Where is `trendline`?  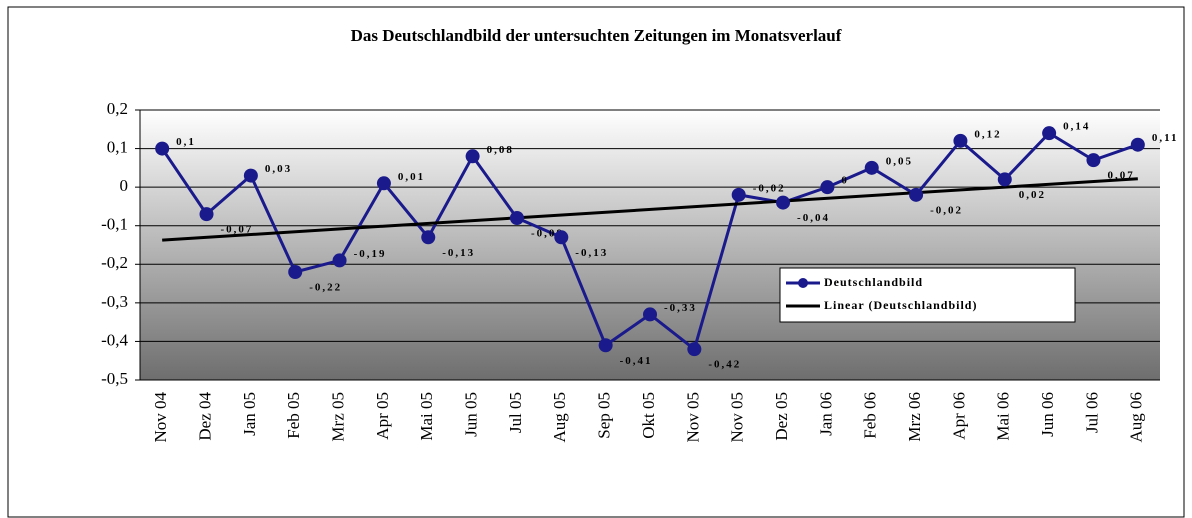 trendline is located at coordinates (650, 209).